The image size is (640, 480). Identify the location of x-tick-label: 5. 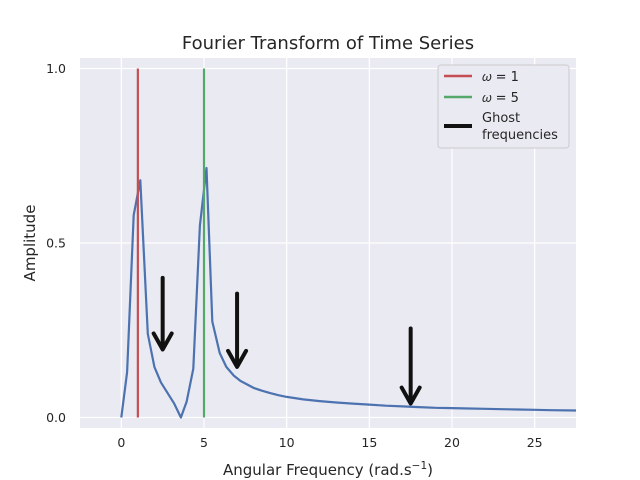
(204, 442).